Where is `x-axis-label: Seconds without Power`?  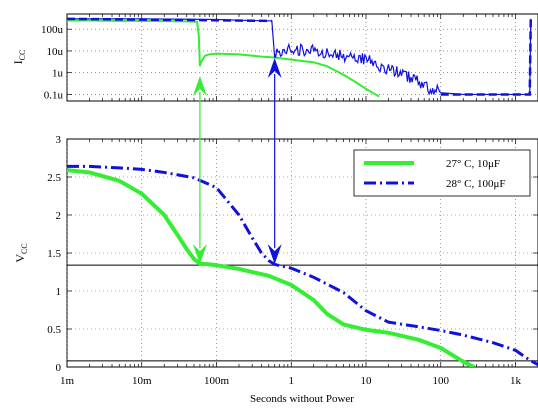
x-axis-label: Seconds without Power is located at coordinates (302, 399).